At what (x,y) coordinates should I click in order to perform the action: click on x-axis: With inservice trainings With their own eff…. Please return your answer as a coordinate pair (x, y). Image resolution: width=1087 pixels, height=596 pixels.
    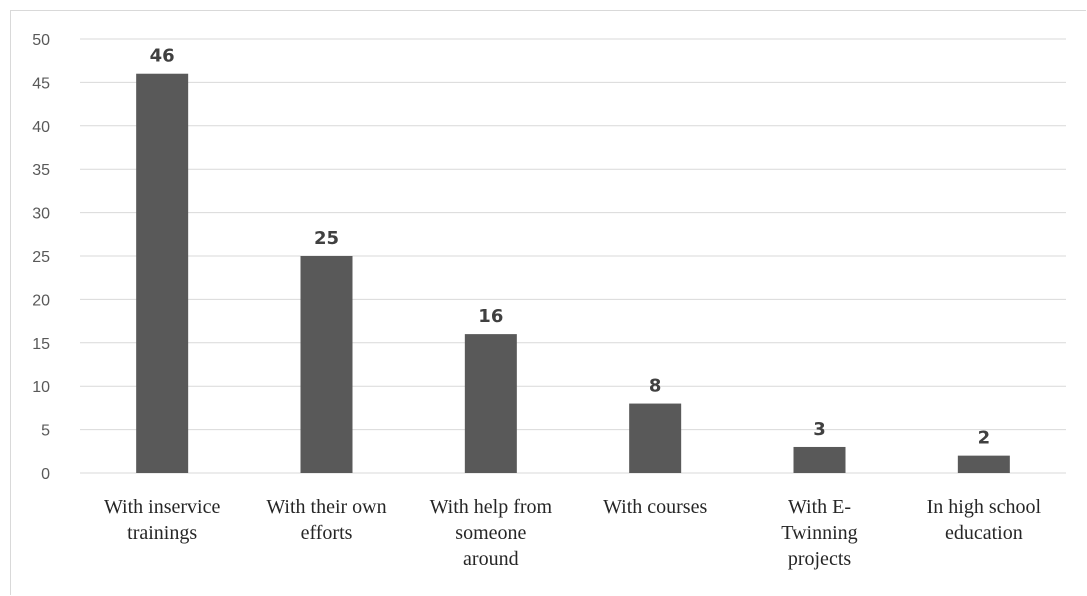
    Looking at the image, I should click on (573, 533).